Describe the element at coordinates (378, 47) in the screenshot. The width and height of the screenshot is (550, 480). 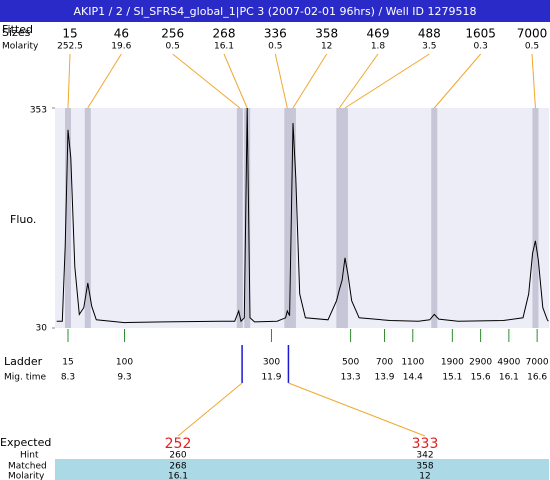
I see `peak-molarity: 1.8` at that location.